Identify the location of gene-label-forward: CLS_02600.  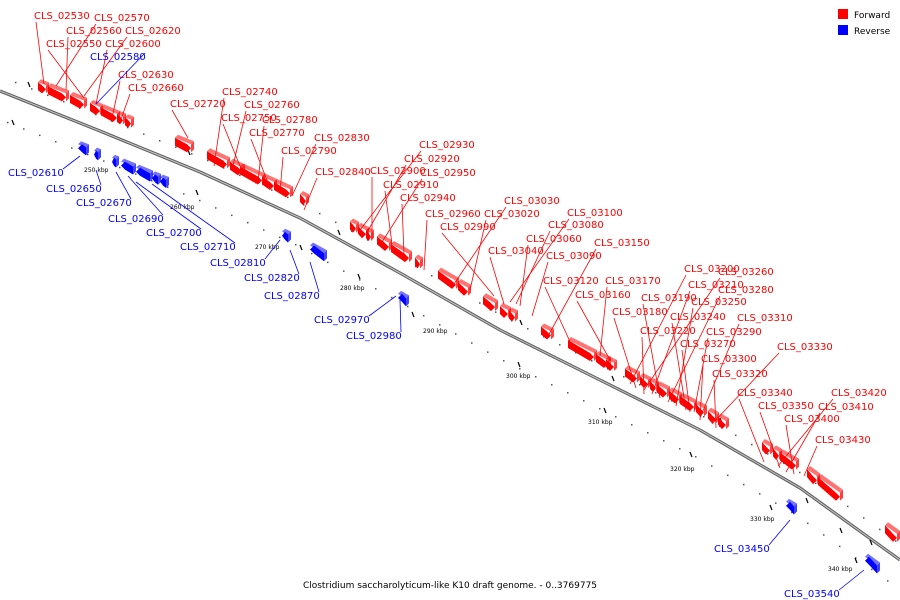
(133, 44).